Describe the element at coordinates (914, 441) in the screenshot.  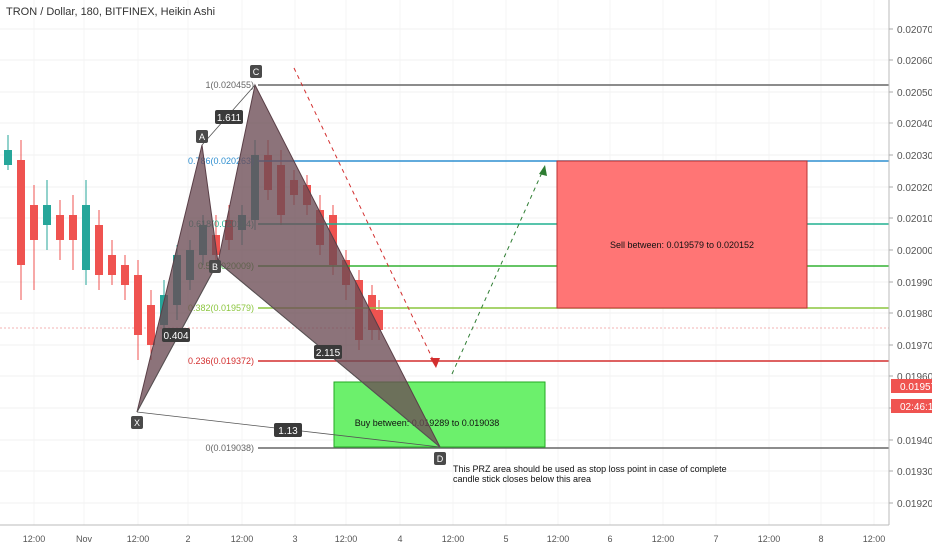
I see `price-label: 0.01940` at that location.